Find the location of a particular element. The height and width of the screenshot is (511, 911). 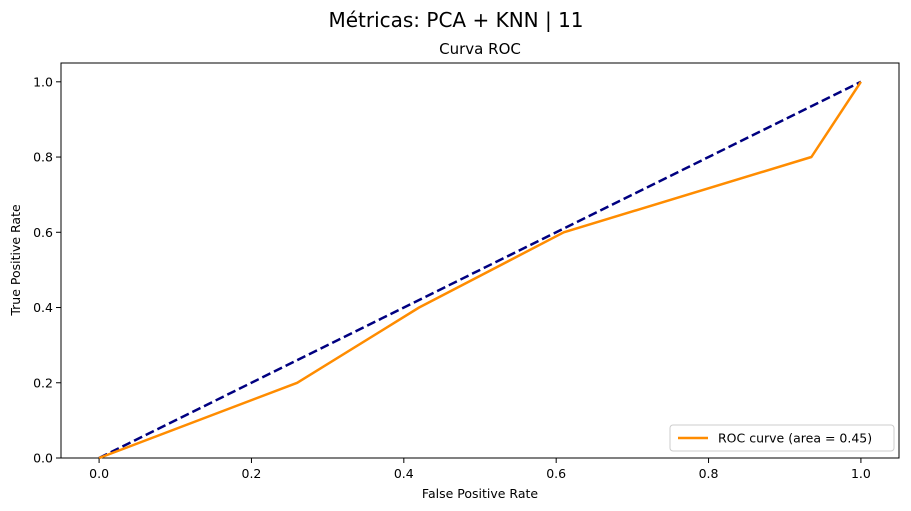

y-tick-label: 1.0 is located at coordinates (43, 81).